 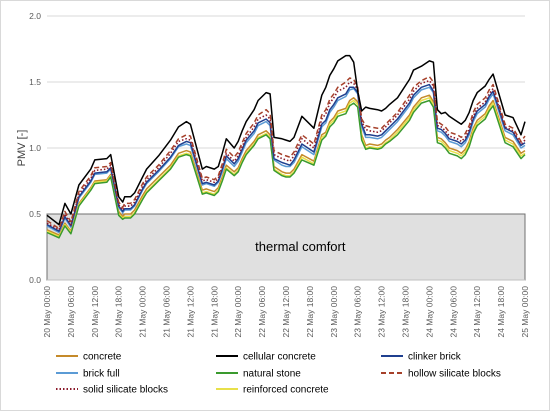 What do you see at coordinates (525, 312) in the screenshot?
I see `x-tick-label: 25 May 00:00` at bounding box center [525, 312].